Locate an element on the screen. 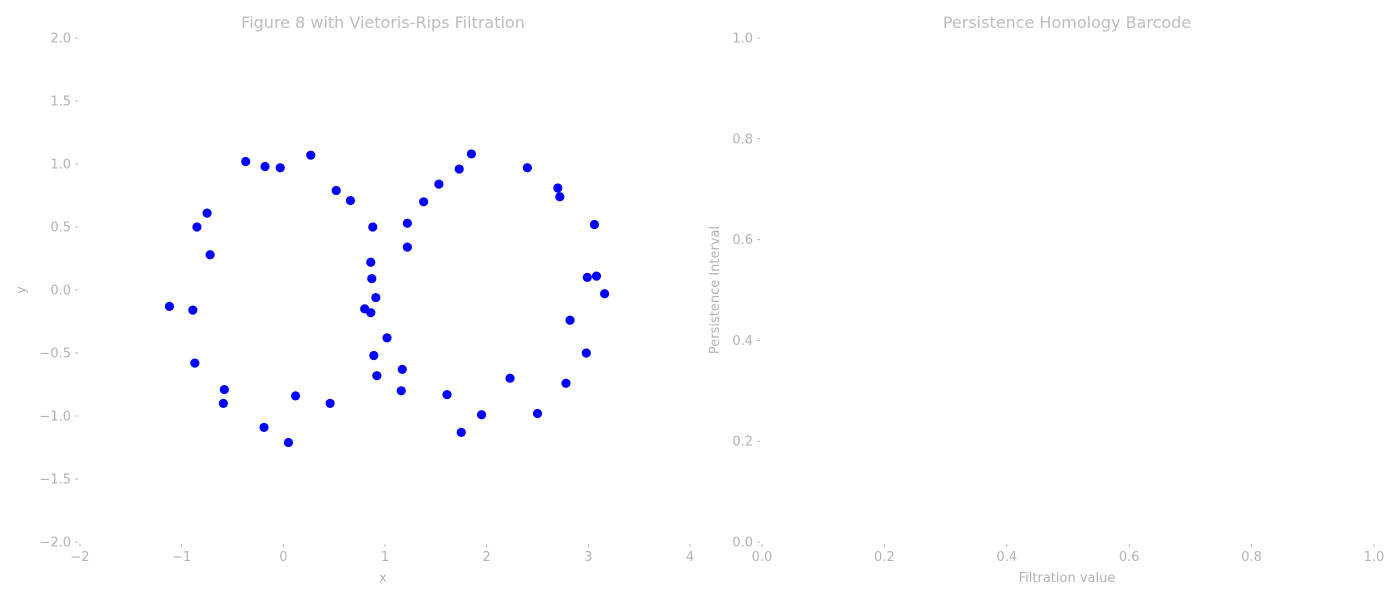 Image resolution: width=1400 pixels, height=600 pixels. barcode-x-ticks: 0.0 0.2 0.4 0.6 0.8 1.0 is located at coordinates (1068, 554).